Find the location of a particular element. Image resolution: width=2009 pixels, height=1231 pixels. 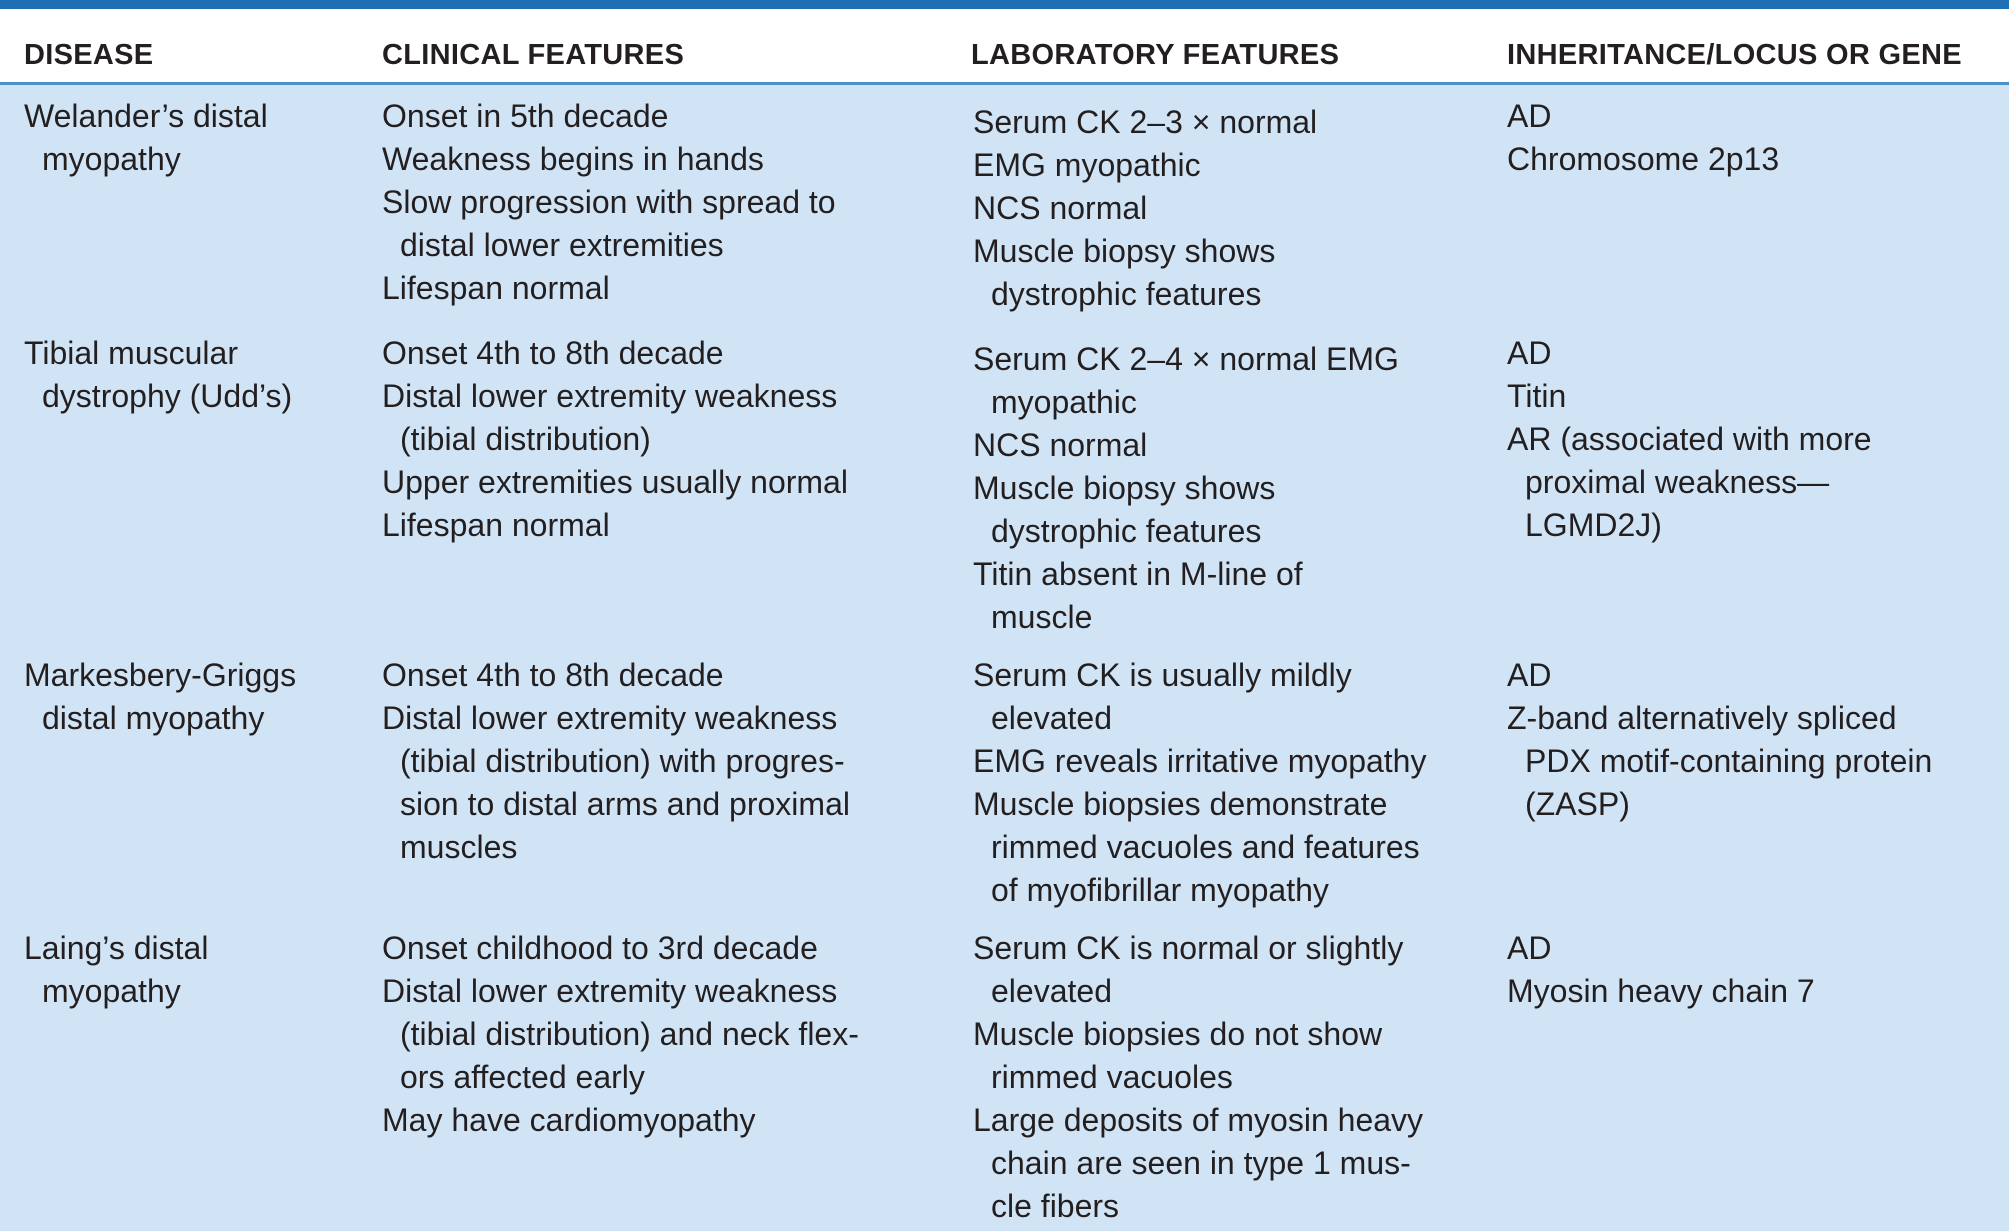

row-4-disease: Laing’s distal myopathy is located at coordinates (194, 970).